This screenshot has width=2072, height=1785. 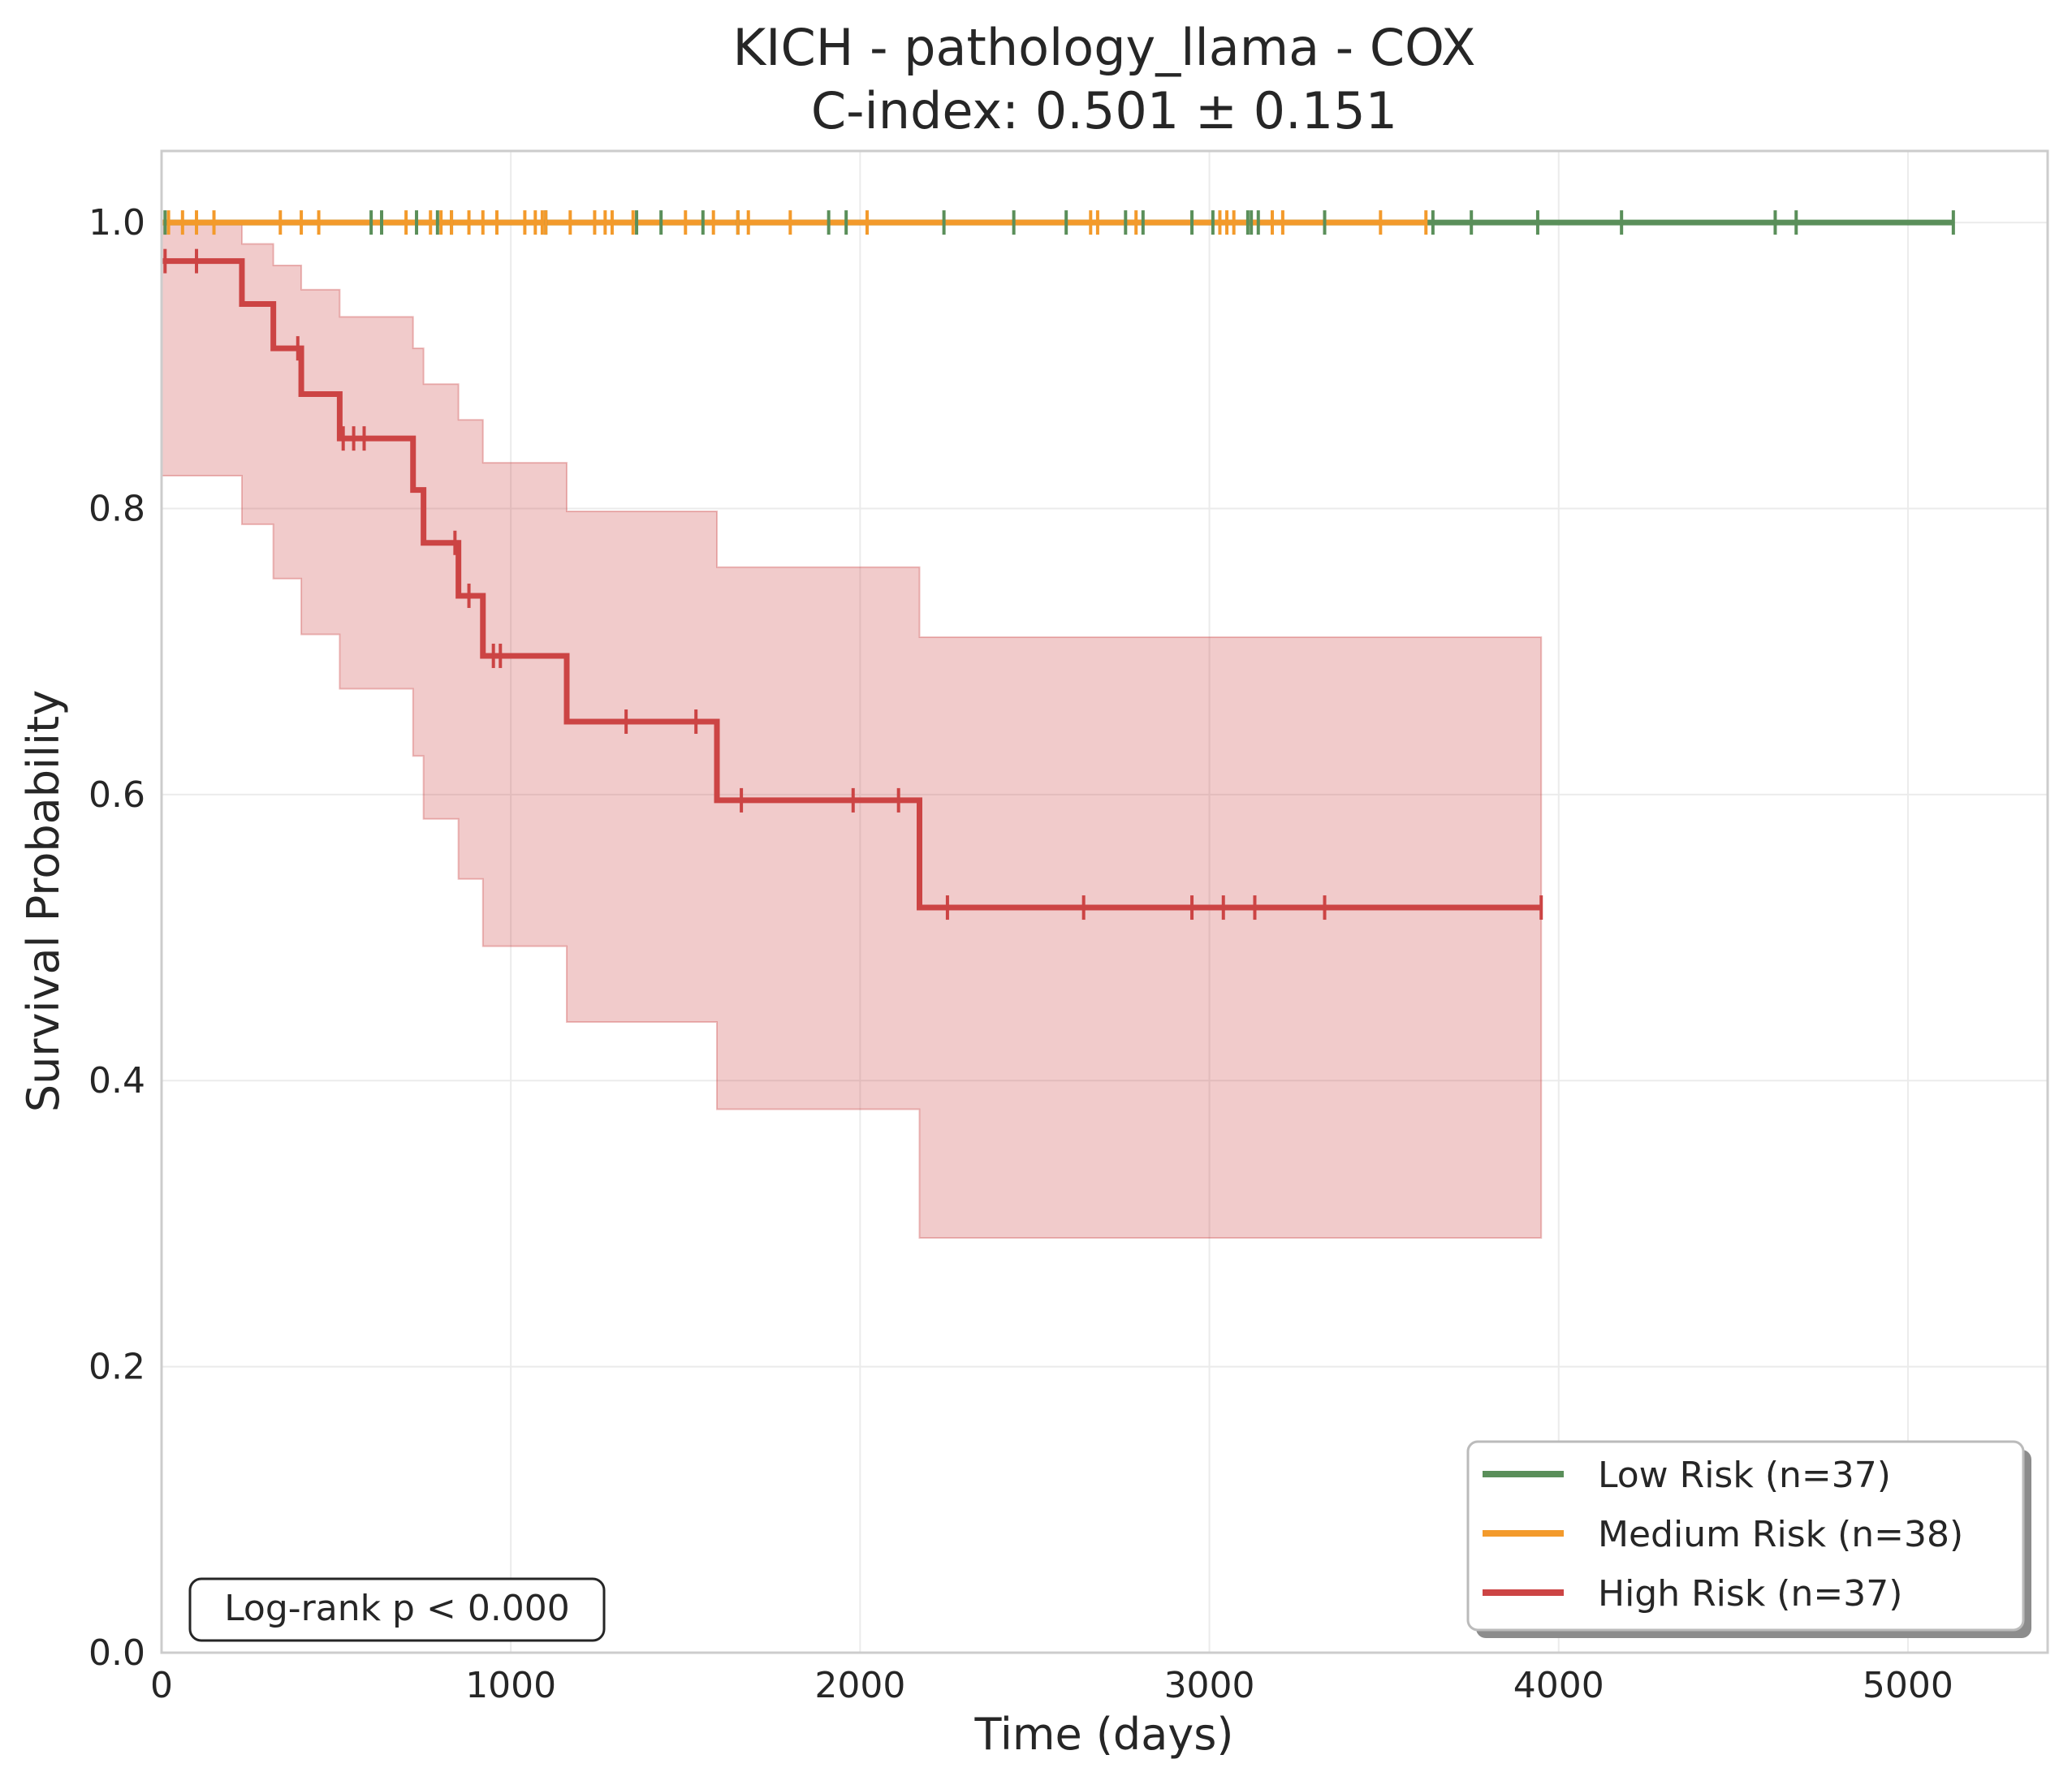 I want to click on legend-label-medium-risk: Medium Risk (n=38), so click(x=1780, y=1534).